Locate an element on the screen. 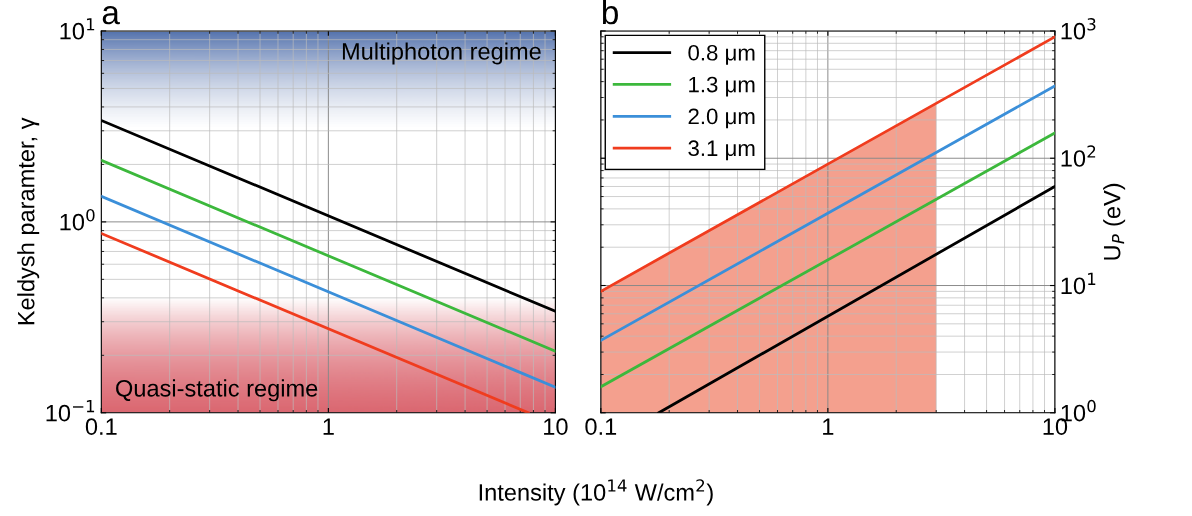 This screenshot has width=1192, height=516. band-label: Multiphoton regime is located at coordinates (441, 53).